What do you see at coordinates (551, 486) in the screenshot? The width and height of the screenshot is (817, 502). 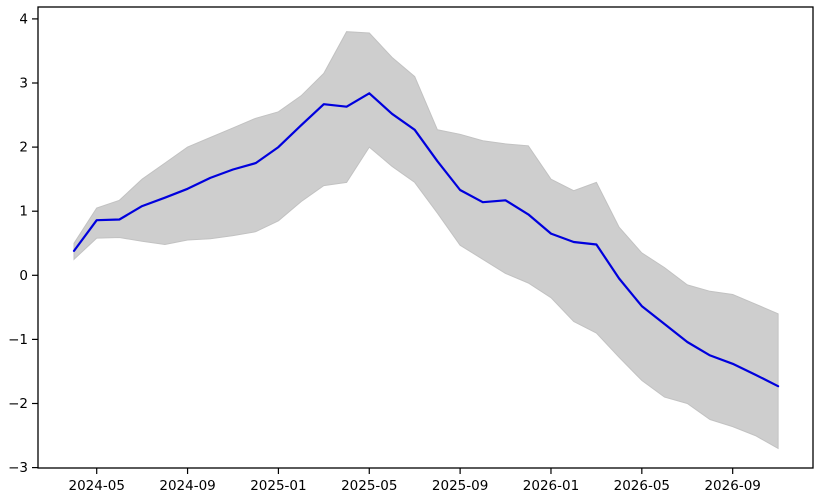 I see `x-axis-tick-label: 2026-01` at bounding box center [551, 486].